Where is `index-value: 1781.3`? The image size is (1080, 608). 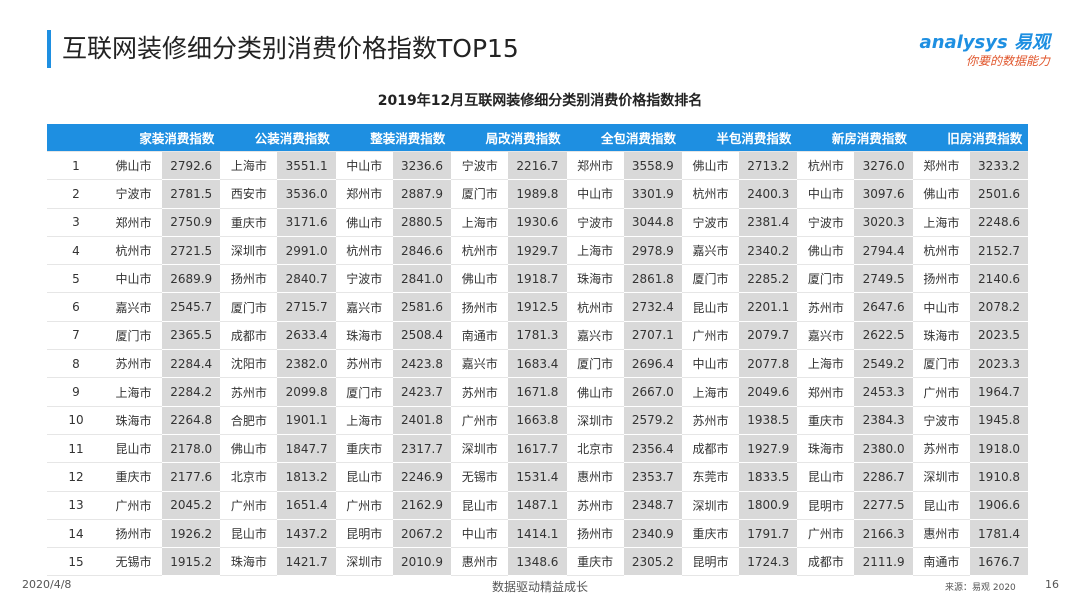
index-value: 1781.3 is located at coordinates (537, 336).